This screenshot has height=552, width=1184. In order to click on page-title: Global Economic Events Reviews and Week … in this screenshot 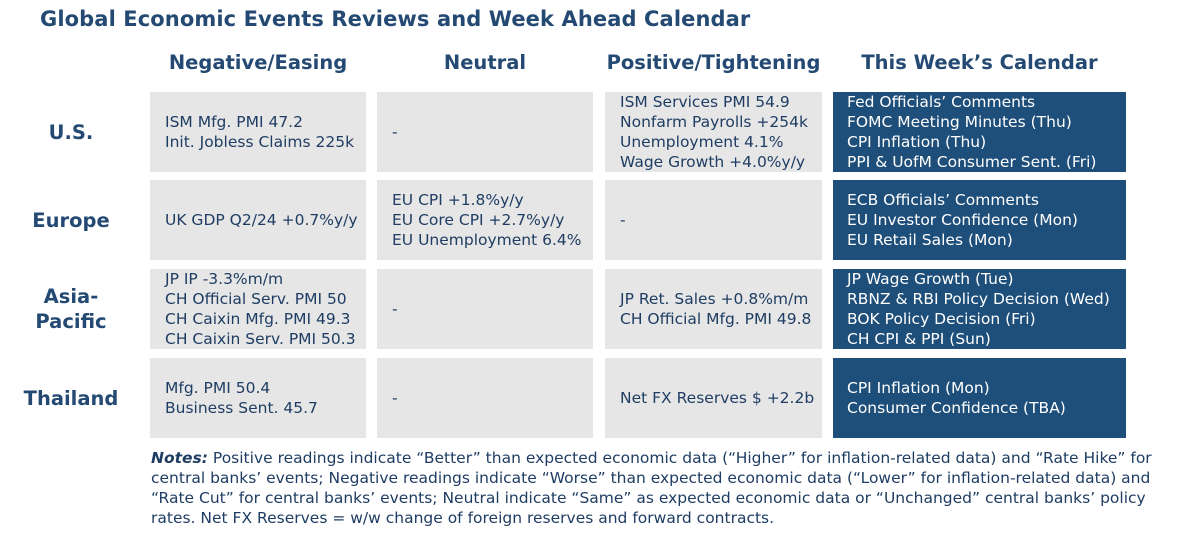, I will do `click(395, 19)`.